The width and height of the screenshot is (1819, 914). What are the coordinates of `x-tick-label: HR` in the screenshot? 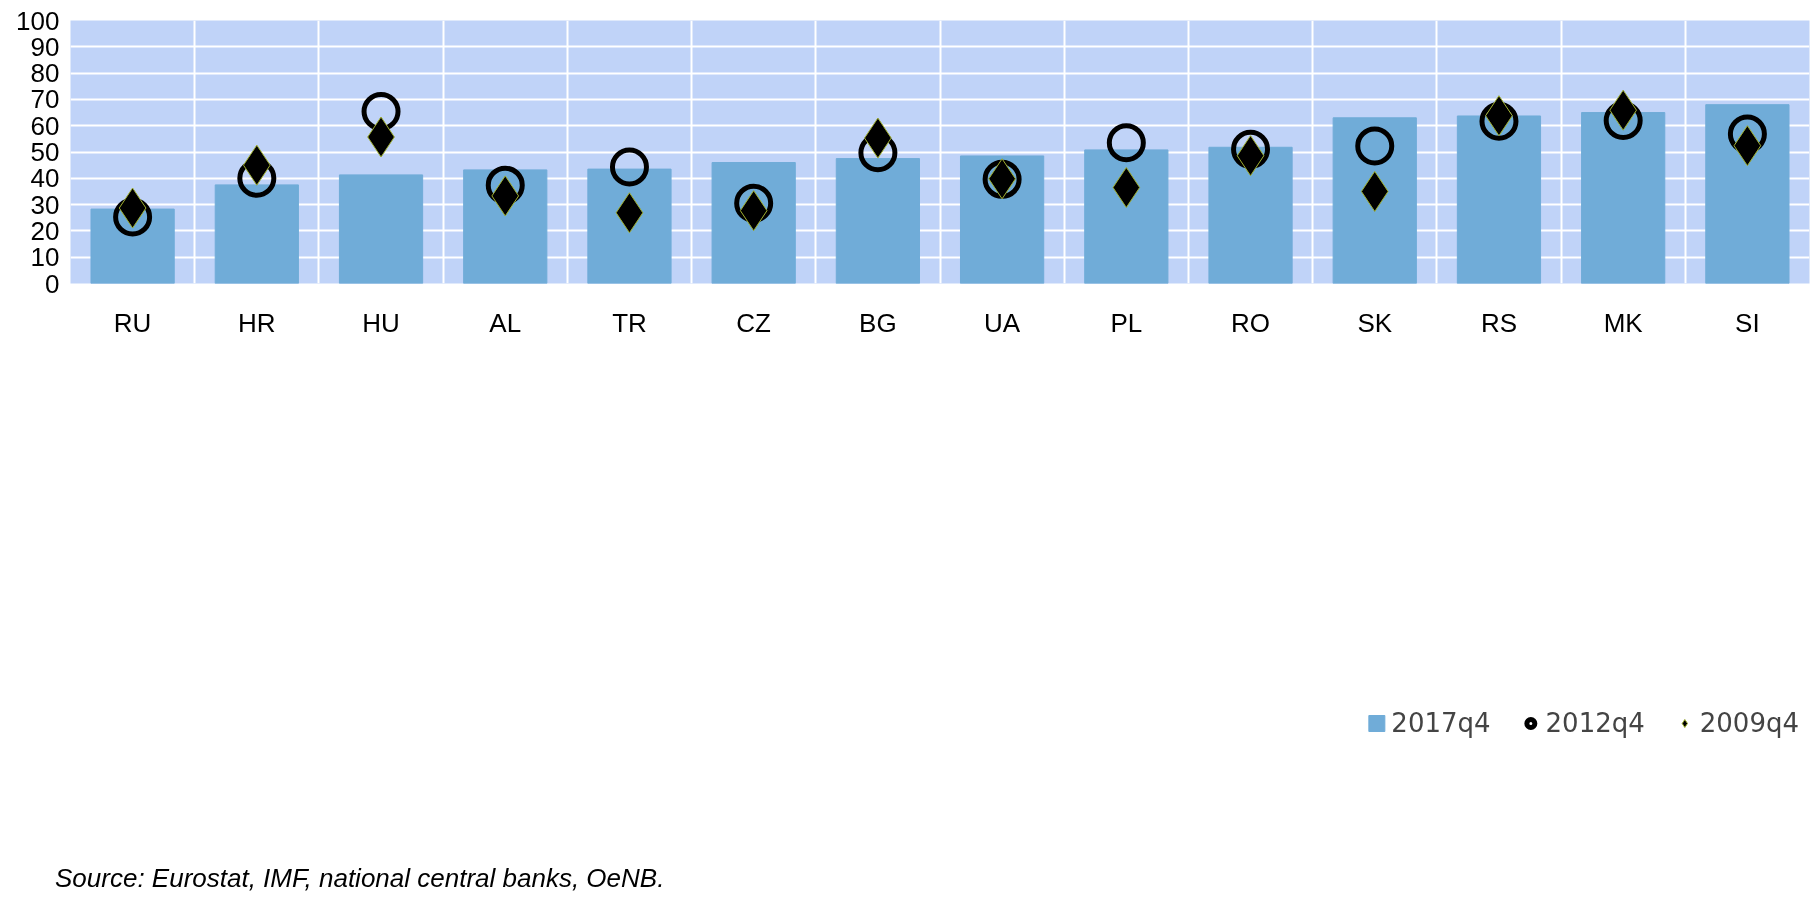 It's located at (257, 322).